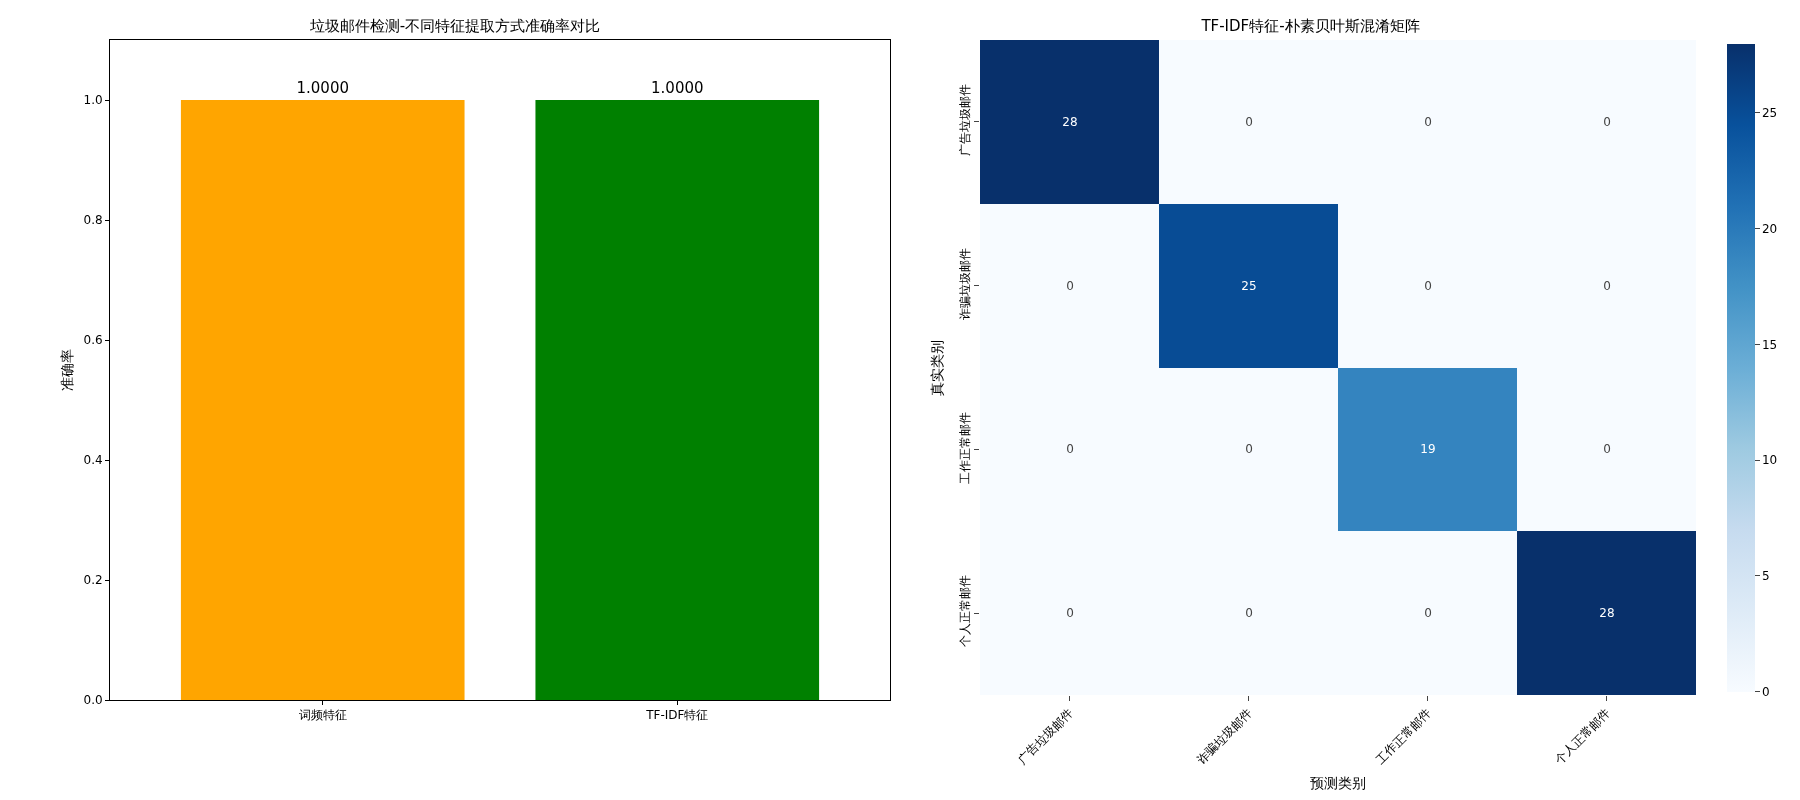 The height and width of the screenshot is (800, 1800). Describe the element at coordinates (1428, 449) in the screenshot. I see `data-label: 19` at that location.